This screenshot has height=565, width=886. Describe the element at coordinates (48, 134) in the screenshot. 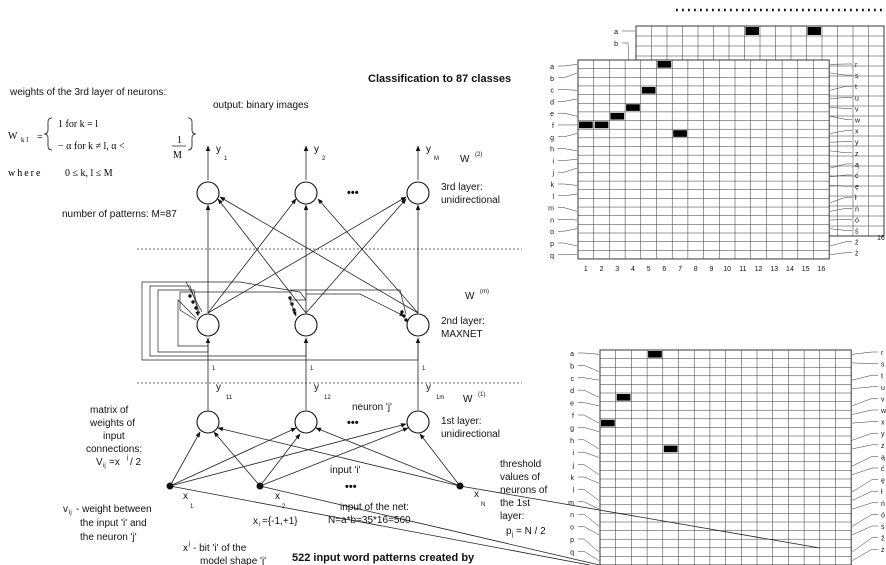

I see `formula-brace` at that location.